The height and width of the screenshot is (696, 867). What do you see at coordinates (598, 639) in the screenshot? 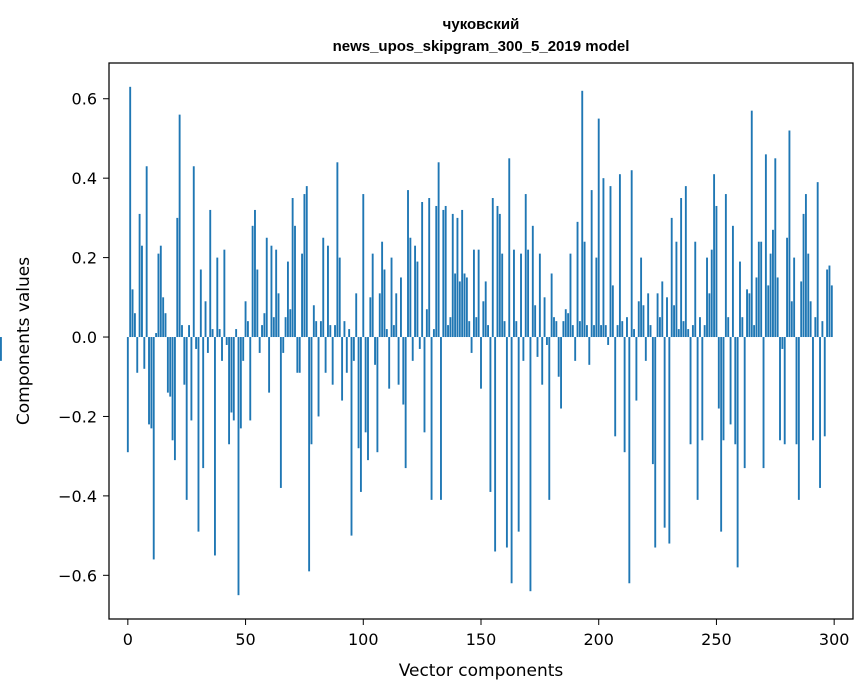
I see `x-tick-label: 200` at bounding box center [598, 639].